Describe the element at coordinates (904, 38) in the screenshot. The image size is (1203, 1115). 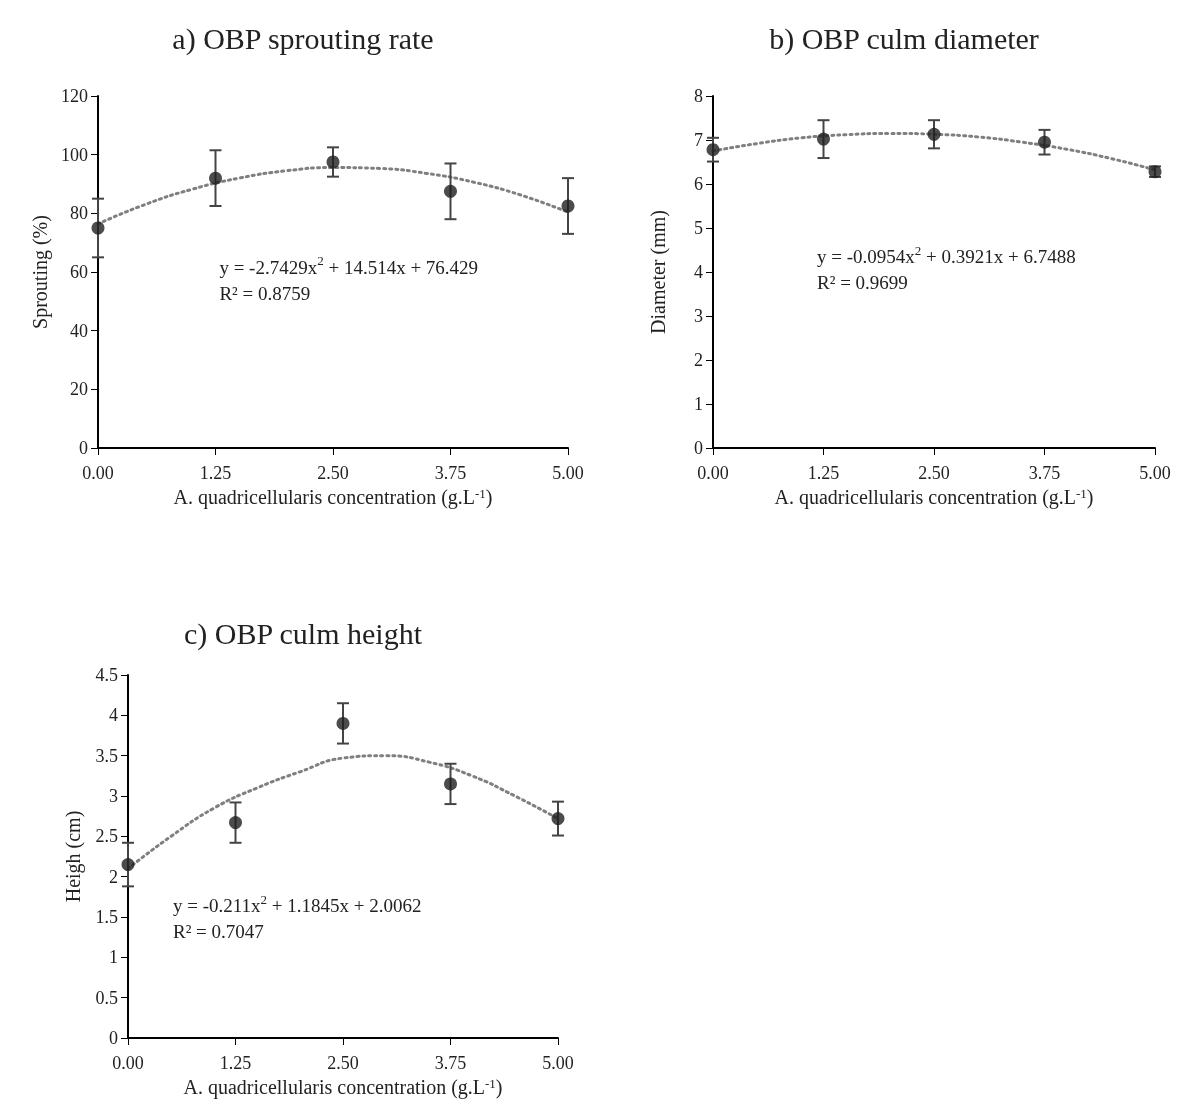
I see `chart-title: b) OBP culm diameter` at that location.